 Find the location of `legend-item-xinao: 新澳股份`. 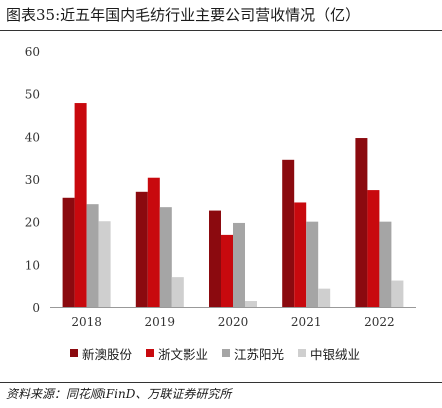

legend-item-xinao: 新澳股份 is located at coordinates (101, 353).